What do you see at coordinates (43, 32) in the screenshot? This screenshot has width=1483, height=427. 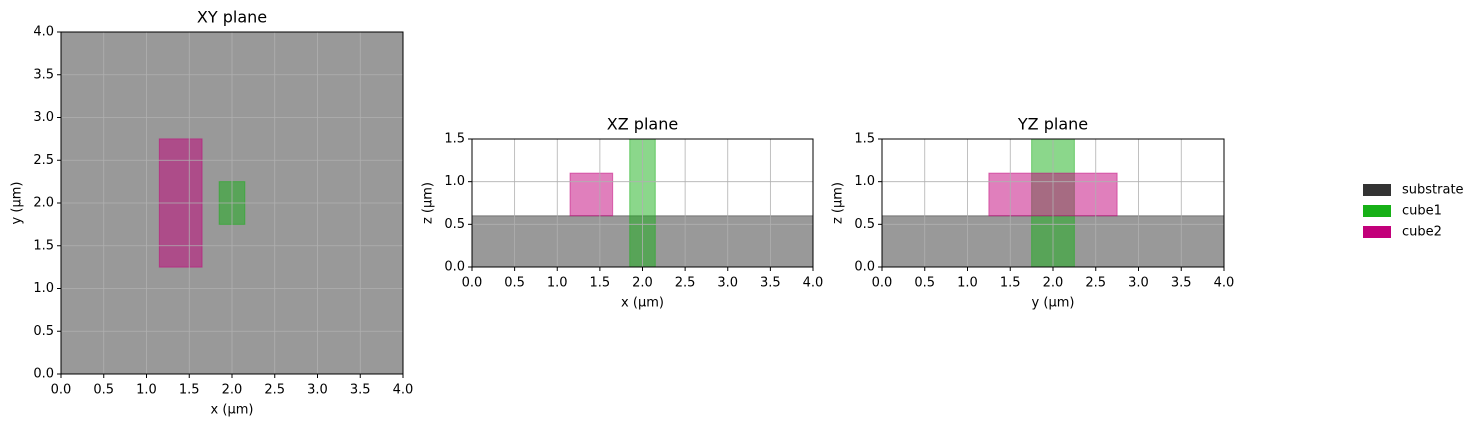 I see `y-tick-label: 4.0` at bounding box center [43, 32].